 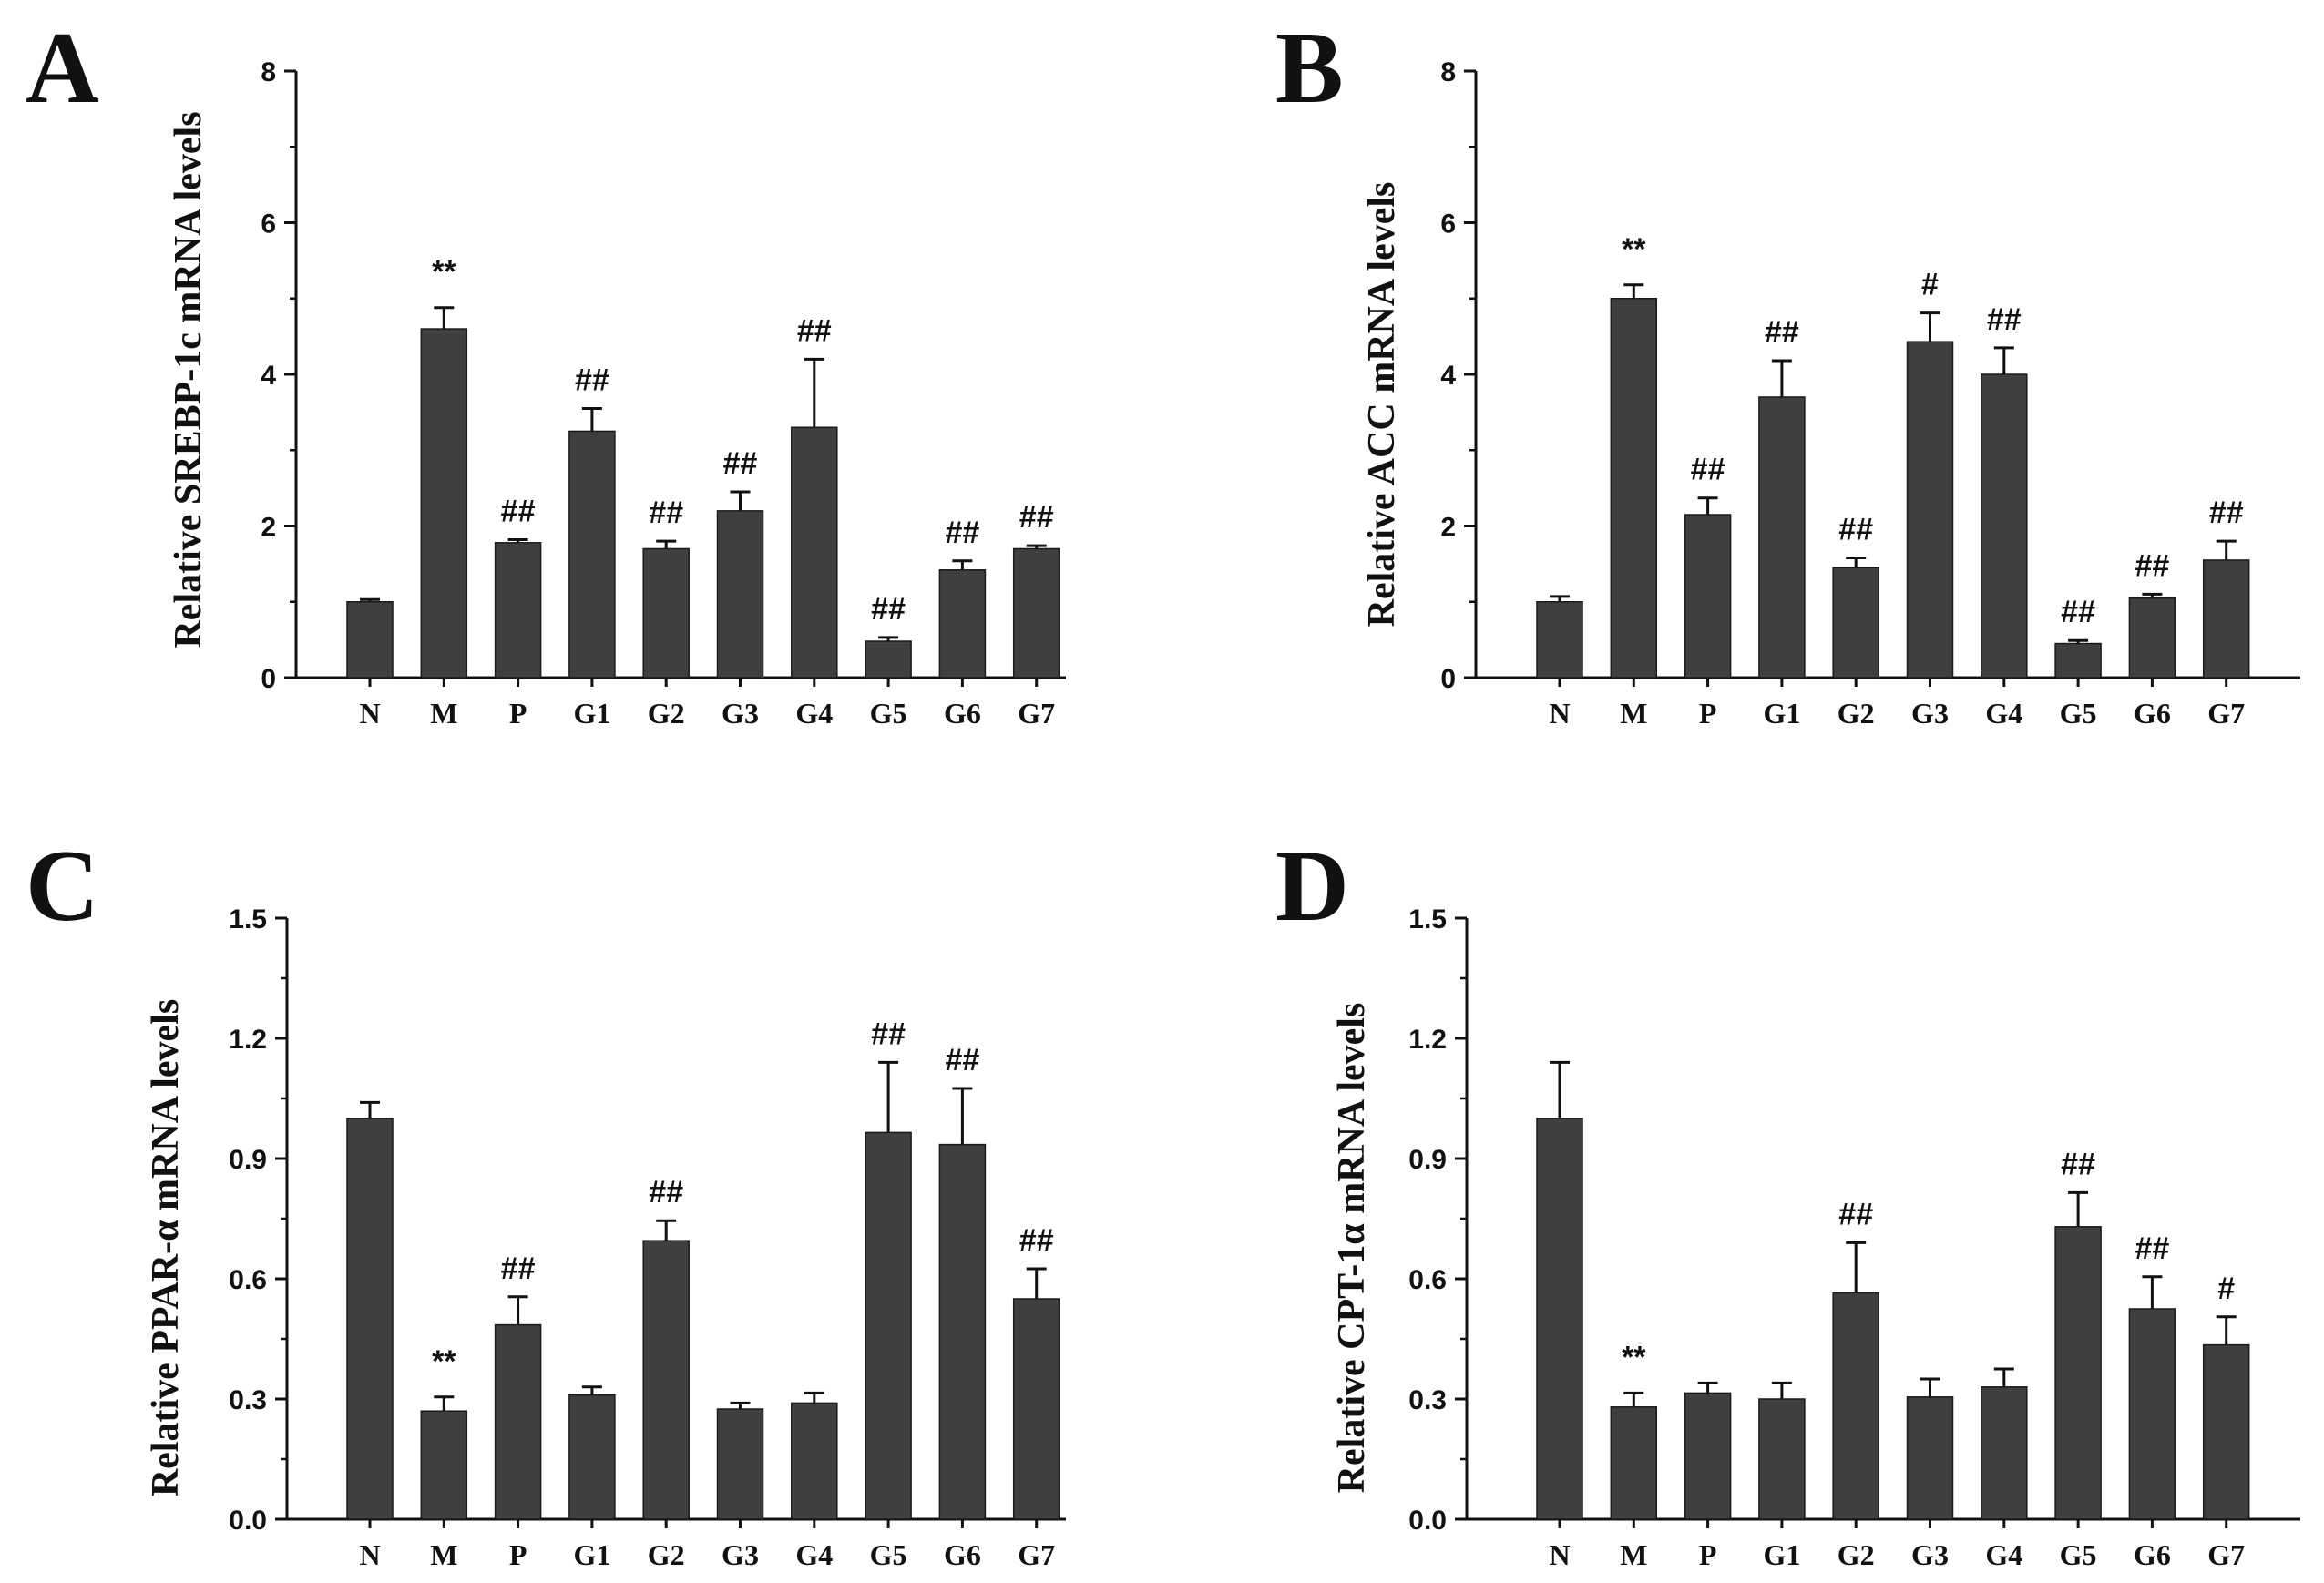 What do you see at coordinates (2152, 565) in the screenshot?
I see `panel-b-annotation-g6: ##` at bounding box center [2152, 565].